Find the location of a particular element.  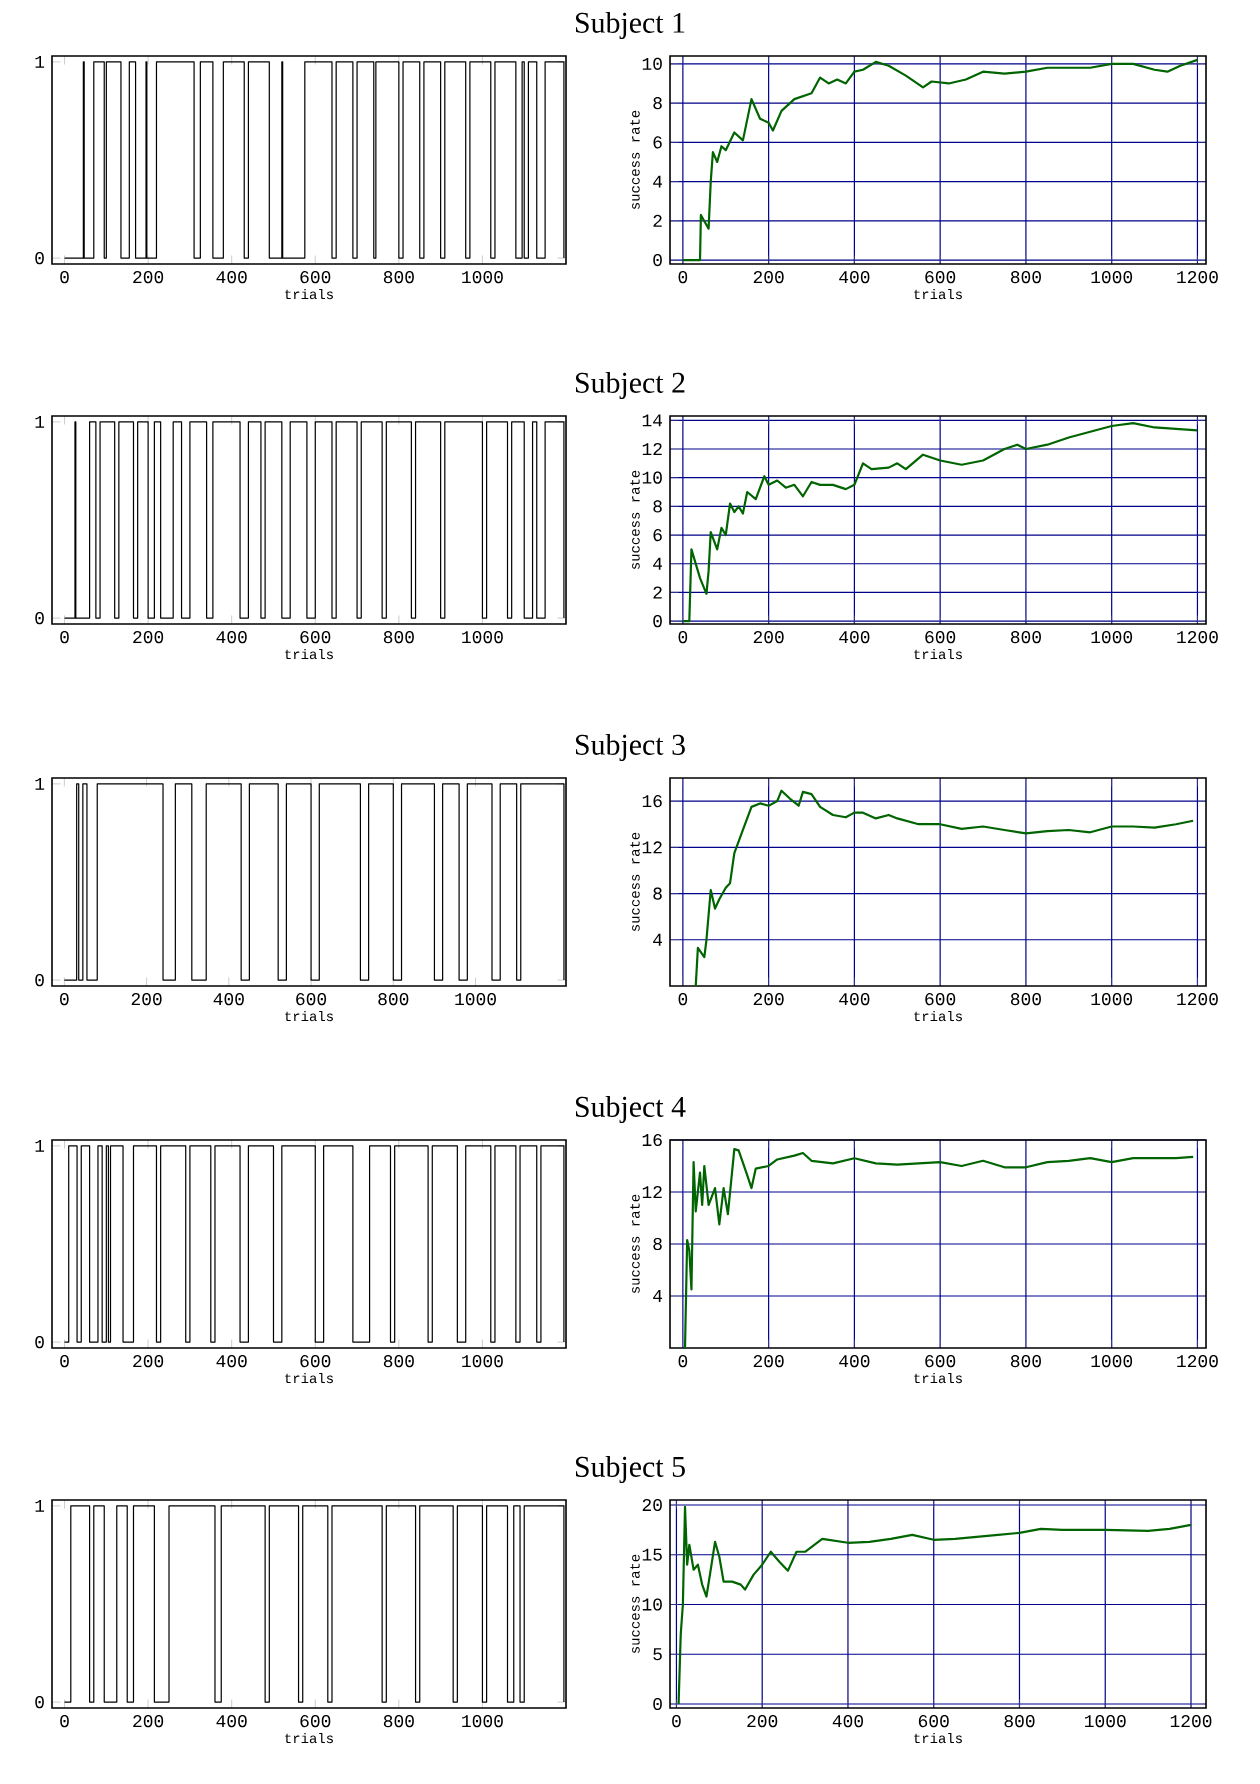

y-tick-label: 20 is located at coordinates (652, 1505).